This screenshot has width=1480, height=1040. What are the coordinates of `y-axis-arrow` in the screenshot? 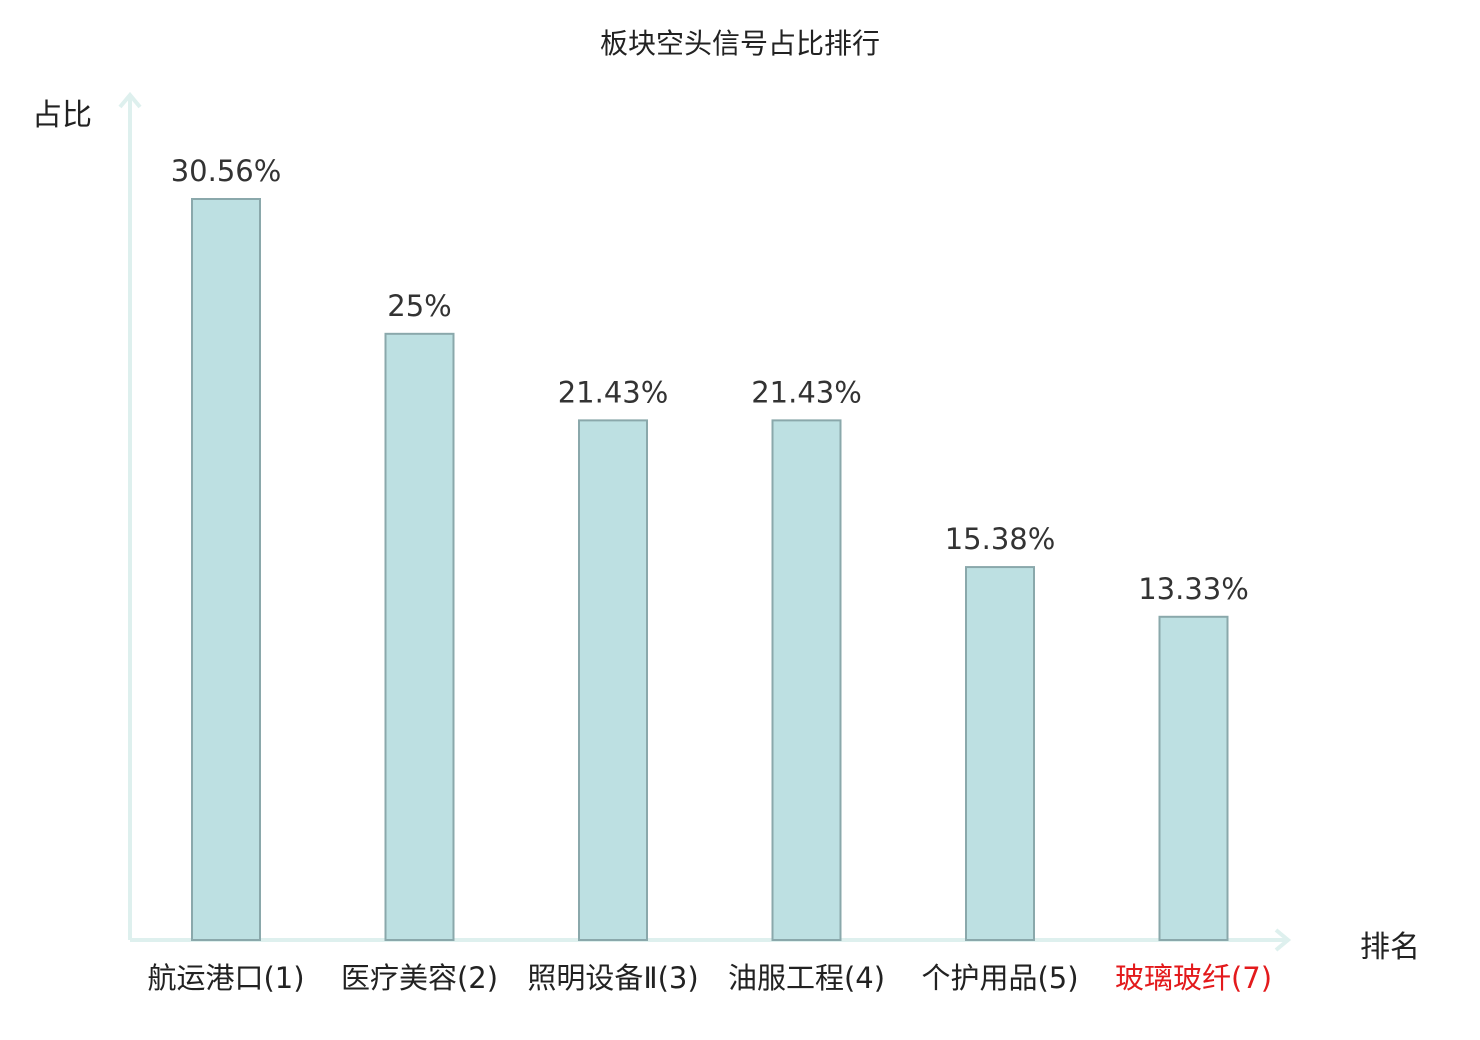 It's located at (130, 100).